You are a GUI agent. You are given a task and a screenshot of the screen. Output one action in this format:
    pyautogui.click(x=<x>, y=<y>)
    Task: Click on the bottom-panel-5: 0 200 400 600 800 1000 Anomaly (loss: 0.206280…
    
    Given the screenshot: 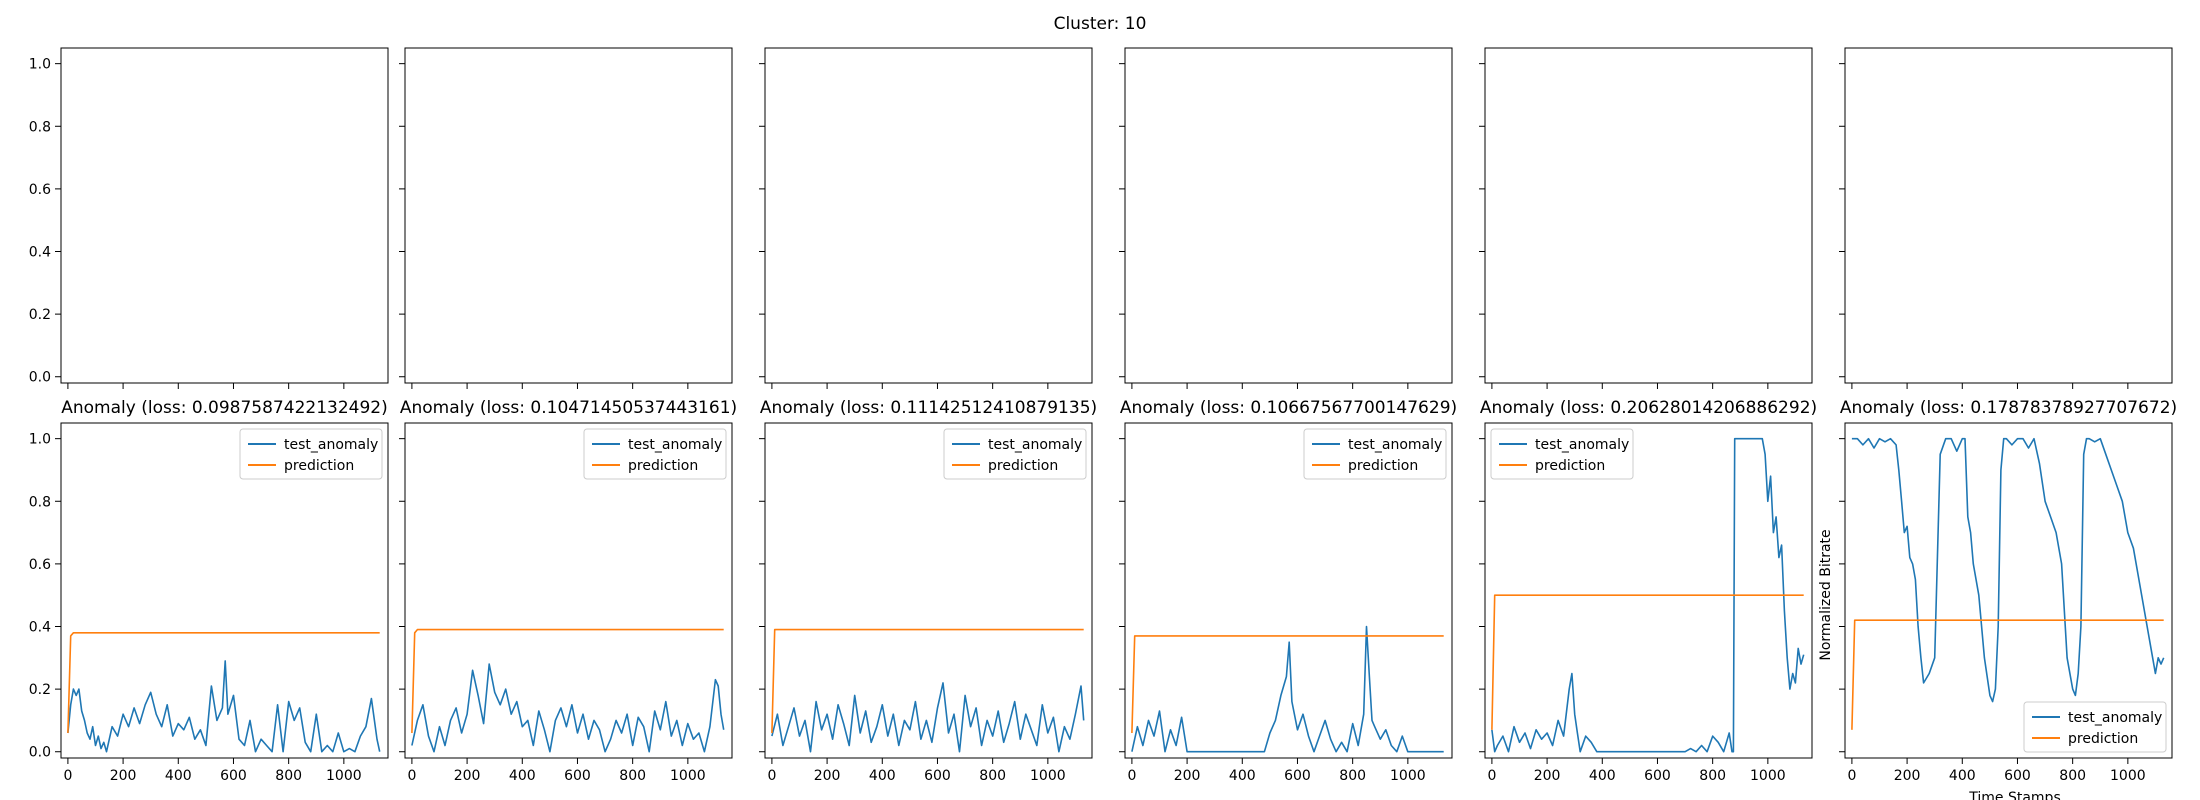 What is the action you would take?
    pyautogui.click(x=1648, y=591)
    